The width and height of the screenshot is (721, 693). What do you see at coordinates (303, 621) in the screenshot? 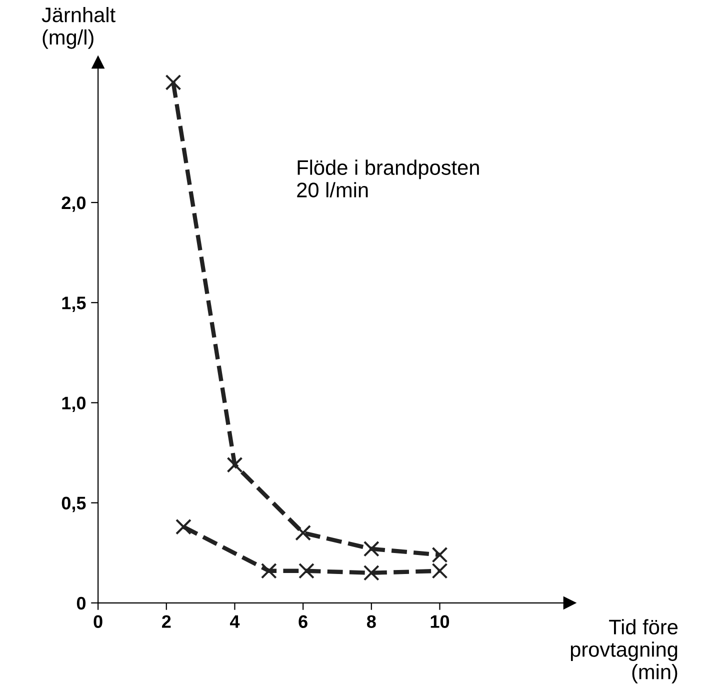
I see `x-tick-label: 6` at bounding box center [303, 621].